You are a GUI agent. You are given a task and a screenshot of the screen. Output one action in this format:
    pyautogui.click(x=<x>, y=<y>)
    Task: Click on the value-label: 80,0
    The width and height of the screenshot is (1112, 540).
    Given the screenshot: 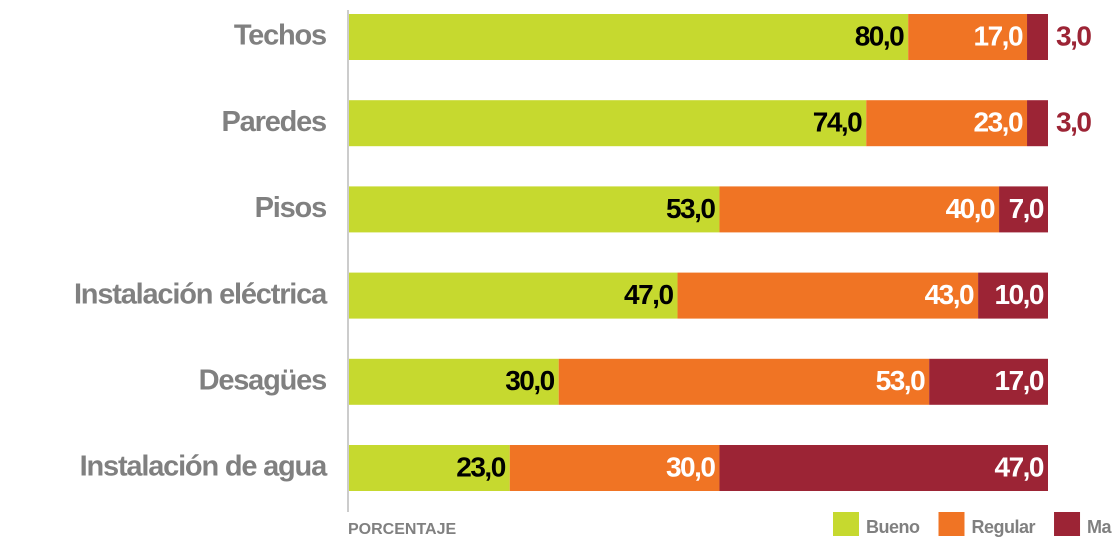 What is the action you would take?
    pyautogui.click(x=879, y=35)
    